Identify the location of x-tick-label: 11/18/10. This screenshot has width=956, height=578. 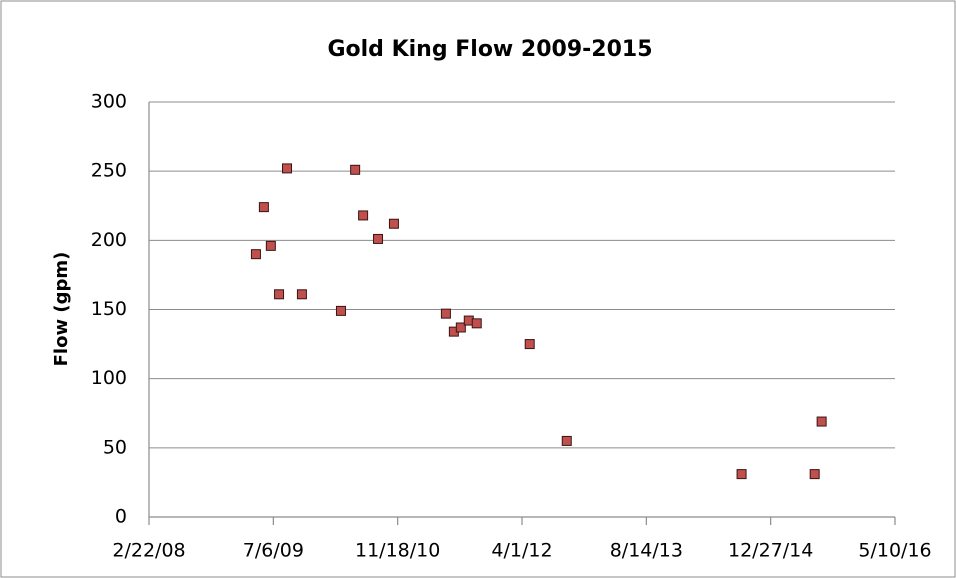
(397, 551).